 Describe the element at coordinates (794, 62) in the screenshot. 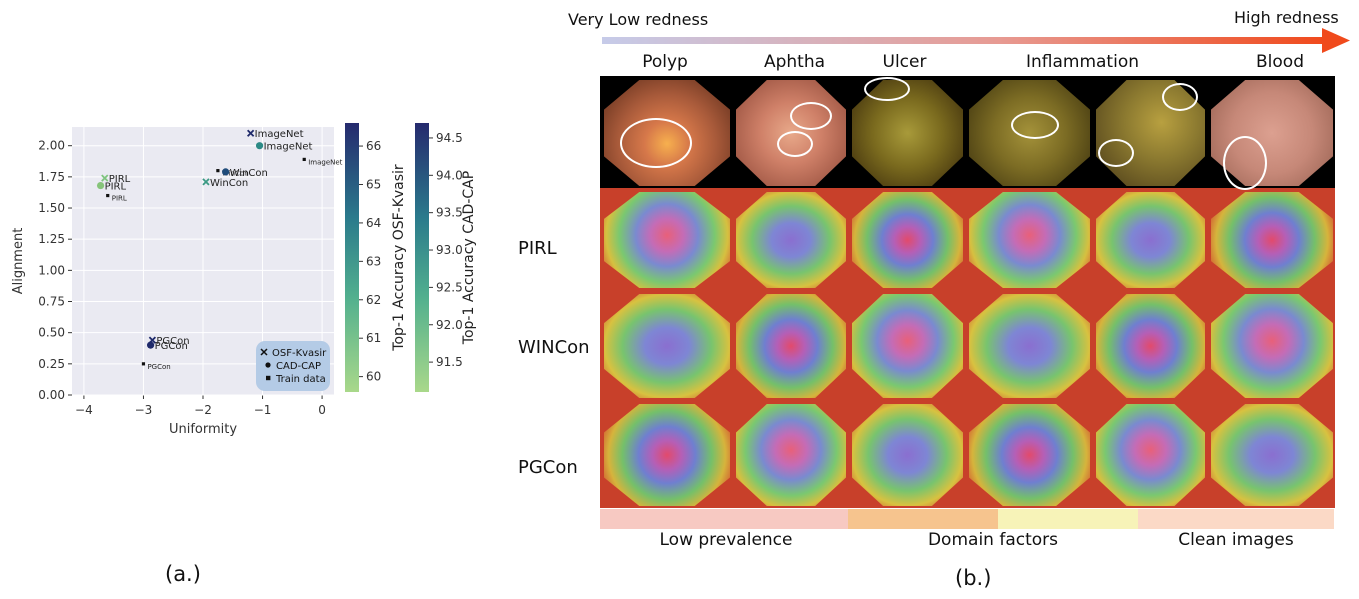

I see `column-label-aphtha: Aphtha` at that location.